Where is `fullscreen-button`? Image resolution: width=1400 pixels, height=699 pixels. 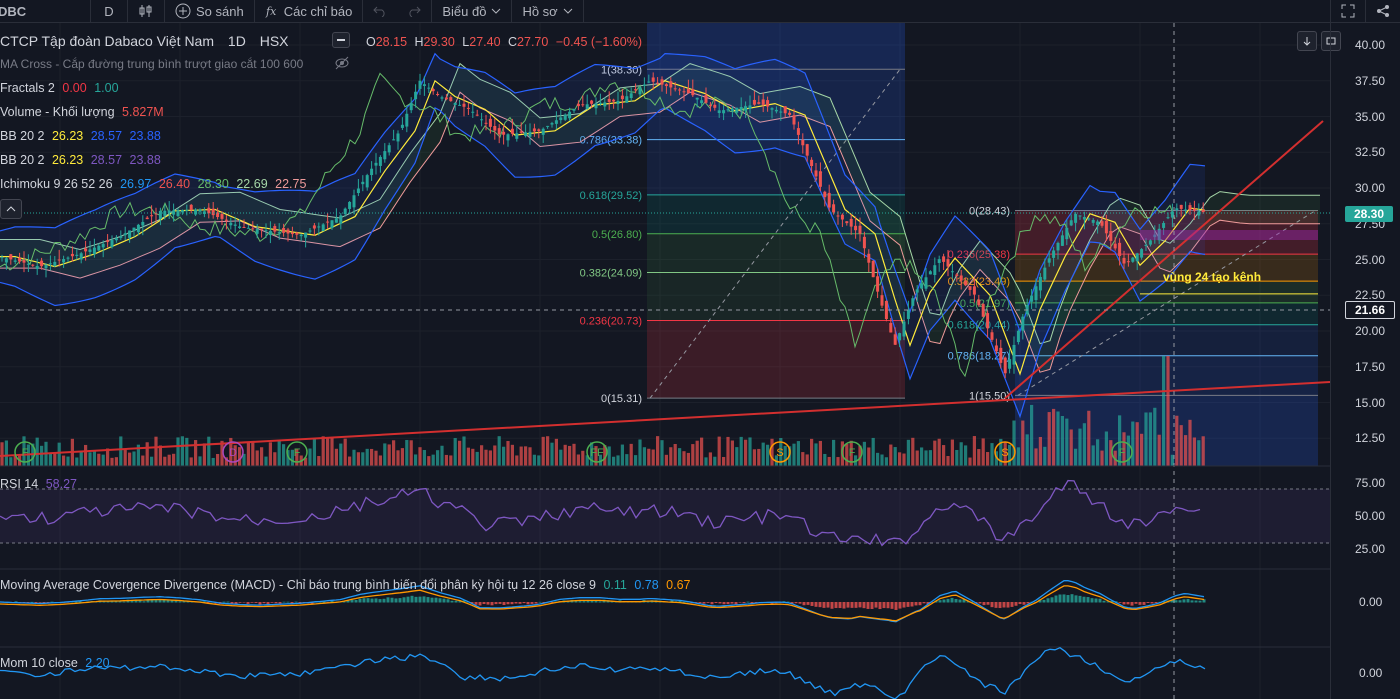 fullscreen-button is located at coordinates (1348, 11).